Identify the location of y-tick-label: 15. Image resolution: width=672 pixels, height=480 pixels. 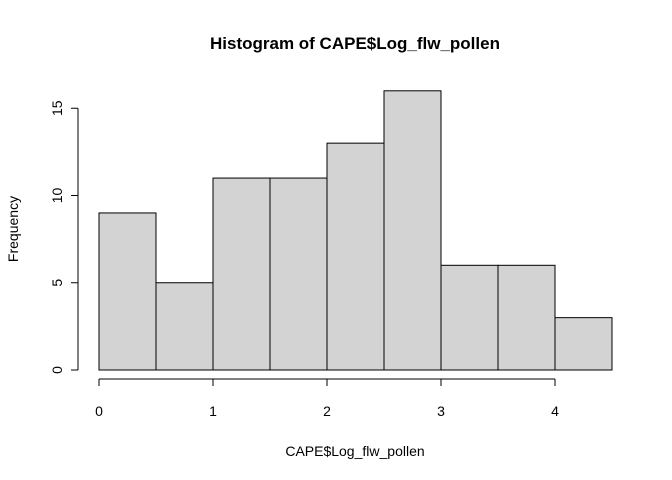
(57, 108).